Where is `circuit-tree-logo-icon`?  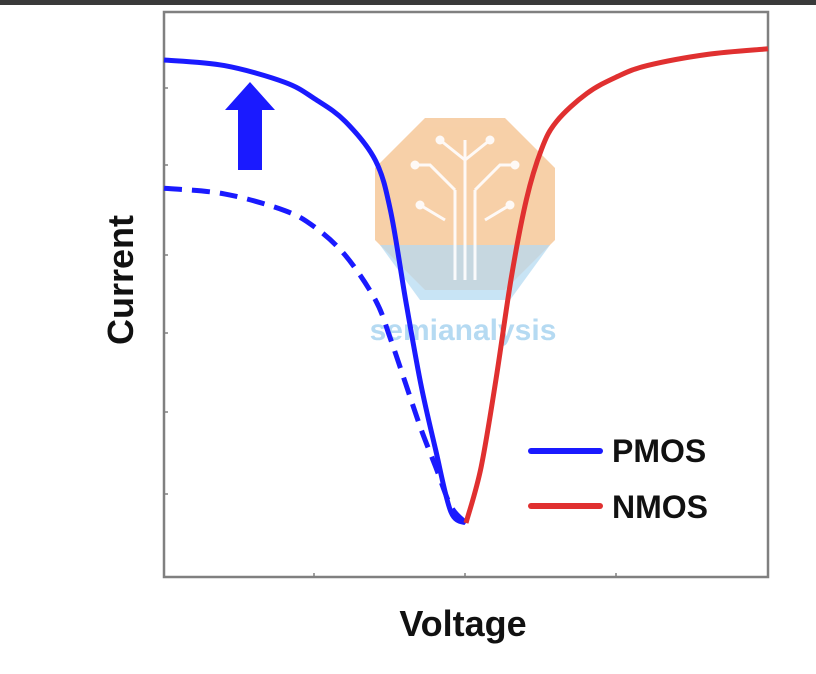
circuit-tree-logo-icon is located at coordinates (465, 209).